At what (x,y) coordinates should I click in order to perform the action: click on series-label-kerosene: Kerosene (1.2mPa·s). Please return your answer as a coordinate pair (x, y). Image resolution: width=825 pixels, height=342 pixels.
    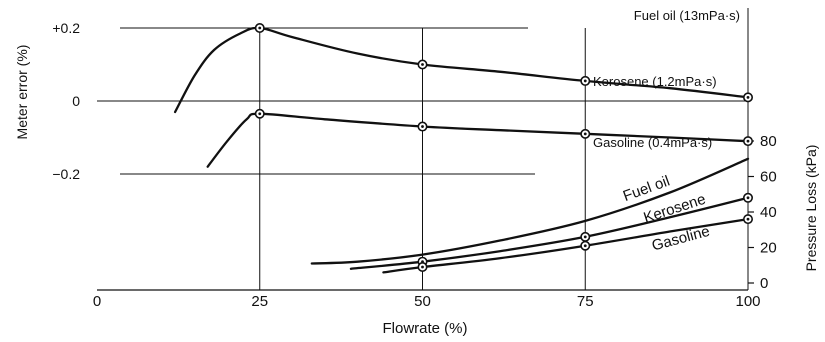
    Looking at the image, I should click on (655, 81).